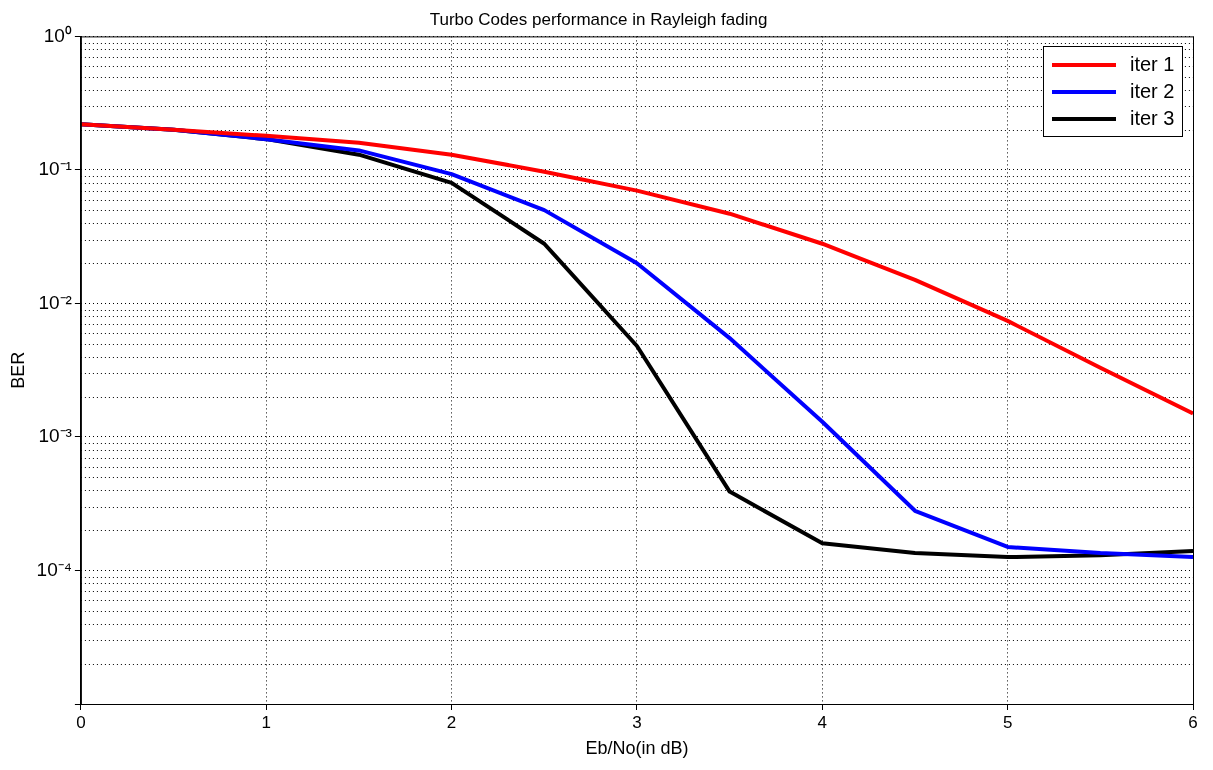 The image size is (1213, 770). Describe the element at coordinates (1152, 119) in the screenshot. I see `legend-label: iter 3` at that location.